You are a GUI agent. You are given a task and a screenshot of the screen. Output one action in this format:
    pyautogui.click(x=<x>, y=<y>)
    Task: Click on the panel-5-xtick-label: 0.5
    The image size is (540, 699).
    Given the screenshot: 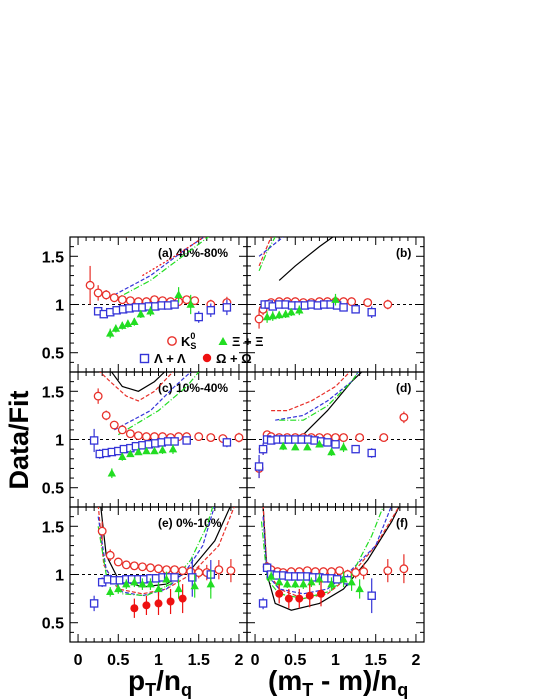 What is the action you would take?
    pyautogui.click(x=295, y=660)
    